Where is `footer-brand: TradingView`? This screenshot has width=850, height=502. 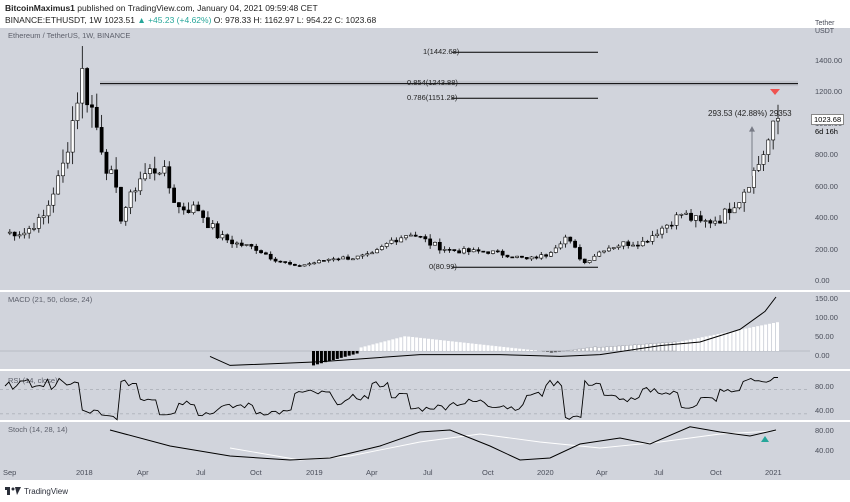
footer-brand: TradingView is located at coordinates (36, 491).